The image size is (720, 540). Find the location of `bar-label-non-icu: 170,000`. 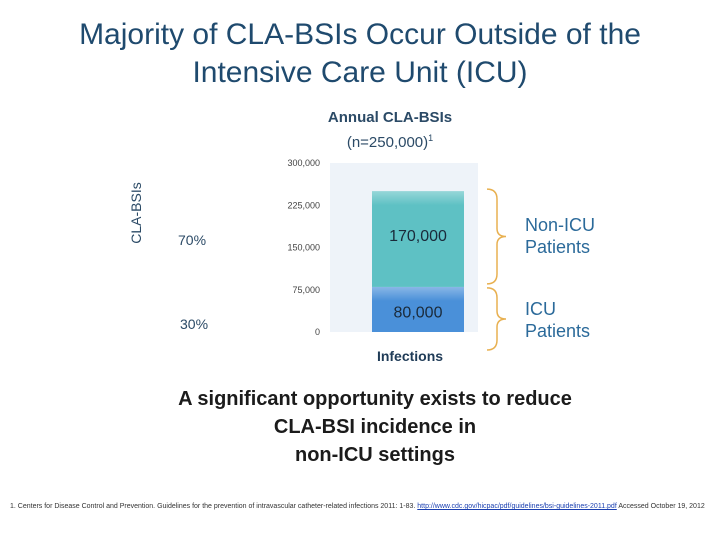

bar-label-non-icu: 170,000 is located at coordinates (418, 236).